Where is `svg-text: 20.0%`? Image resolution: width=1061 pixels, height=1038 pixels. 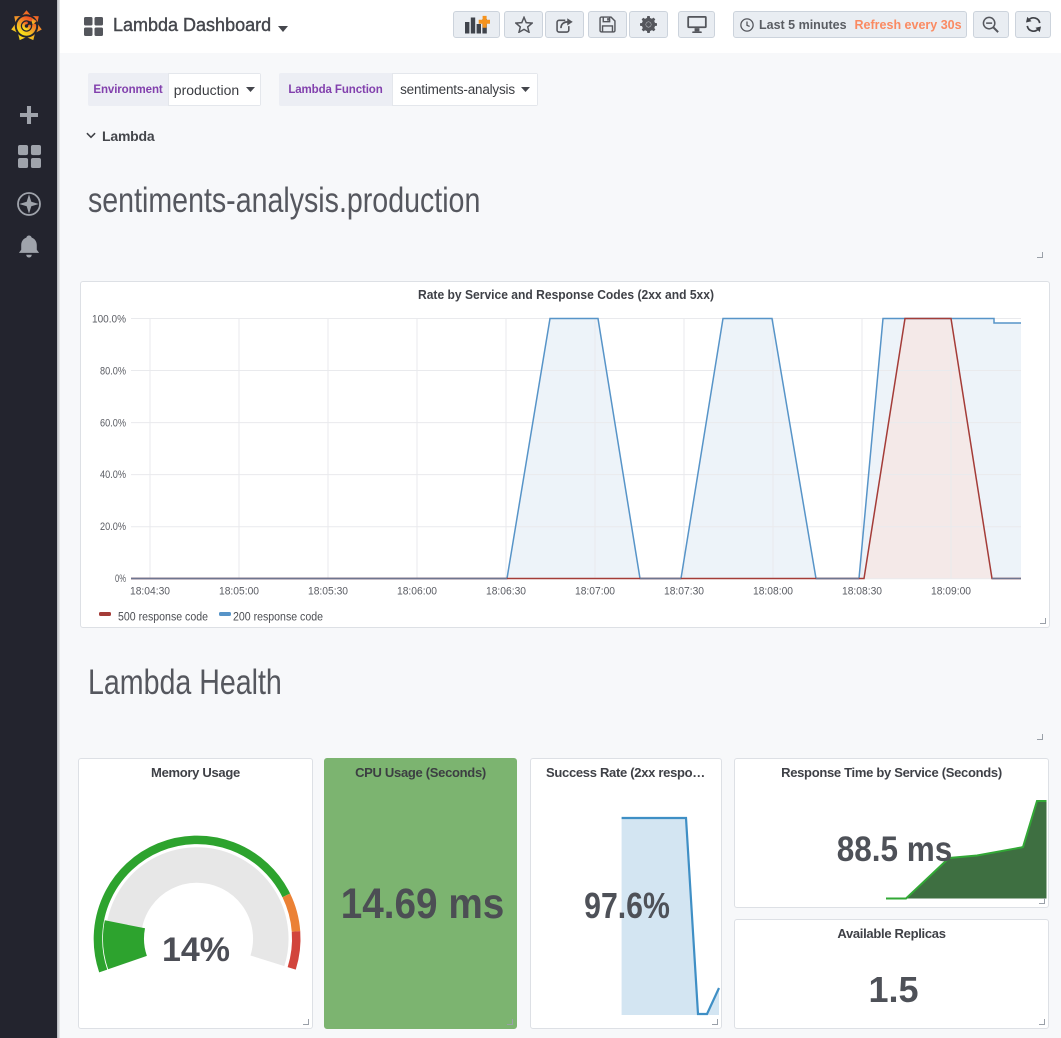
svg-text: 20.0% is located at coordinates (113, 527).